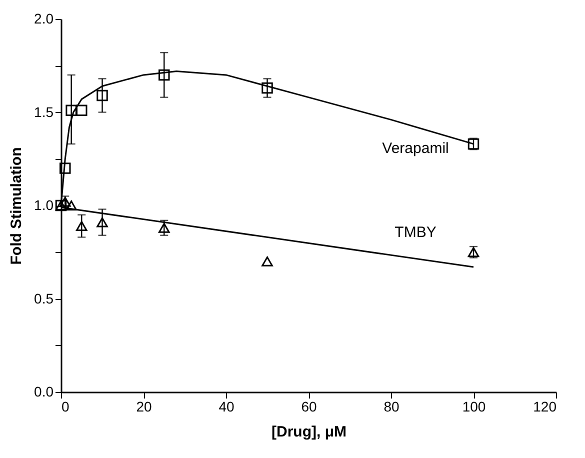 This screenshot has width=585, height=458. Describe the element at coordinates (474, 406) in the screenshot. I see `x-tick-label: 100` at that location.